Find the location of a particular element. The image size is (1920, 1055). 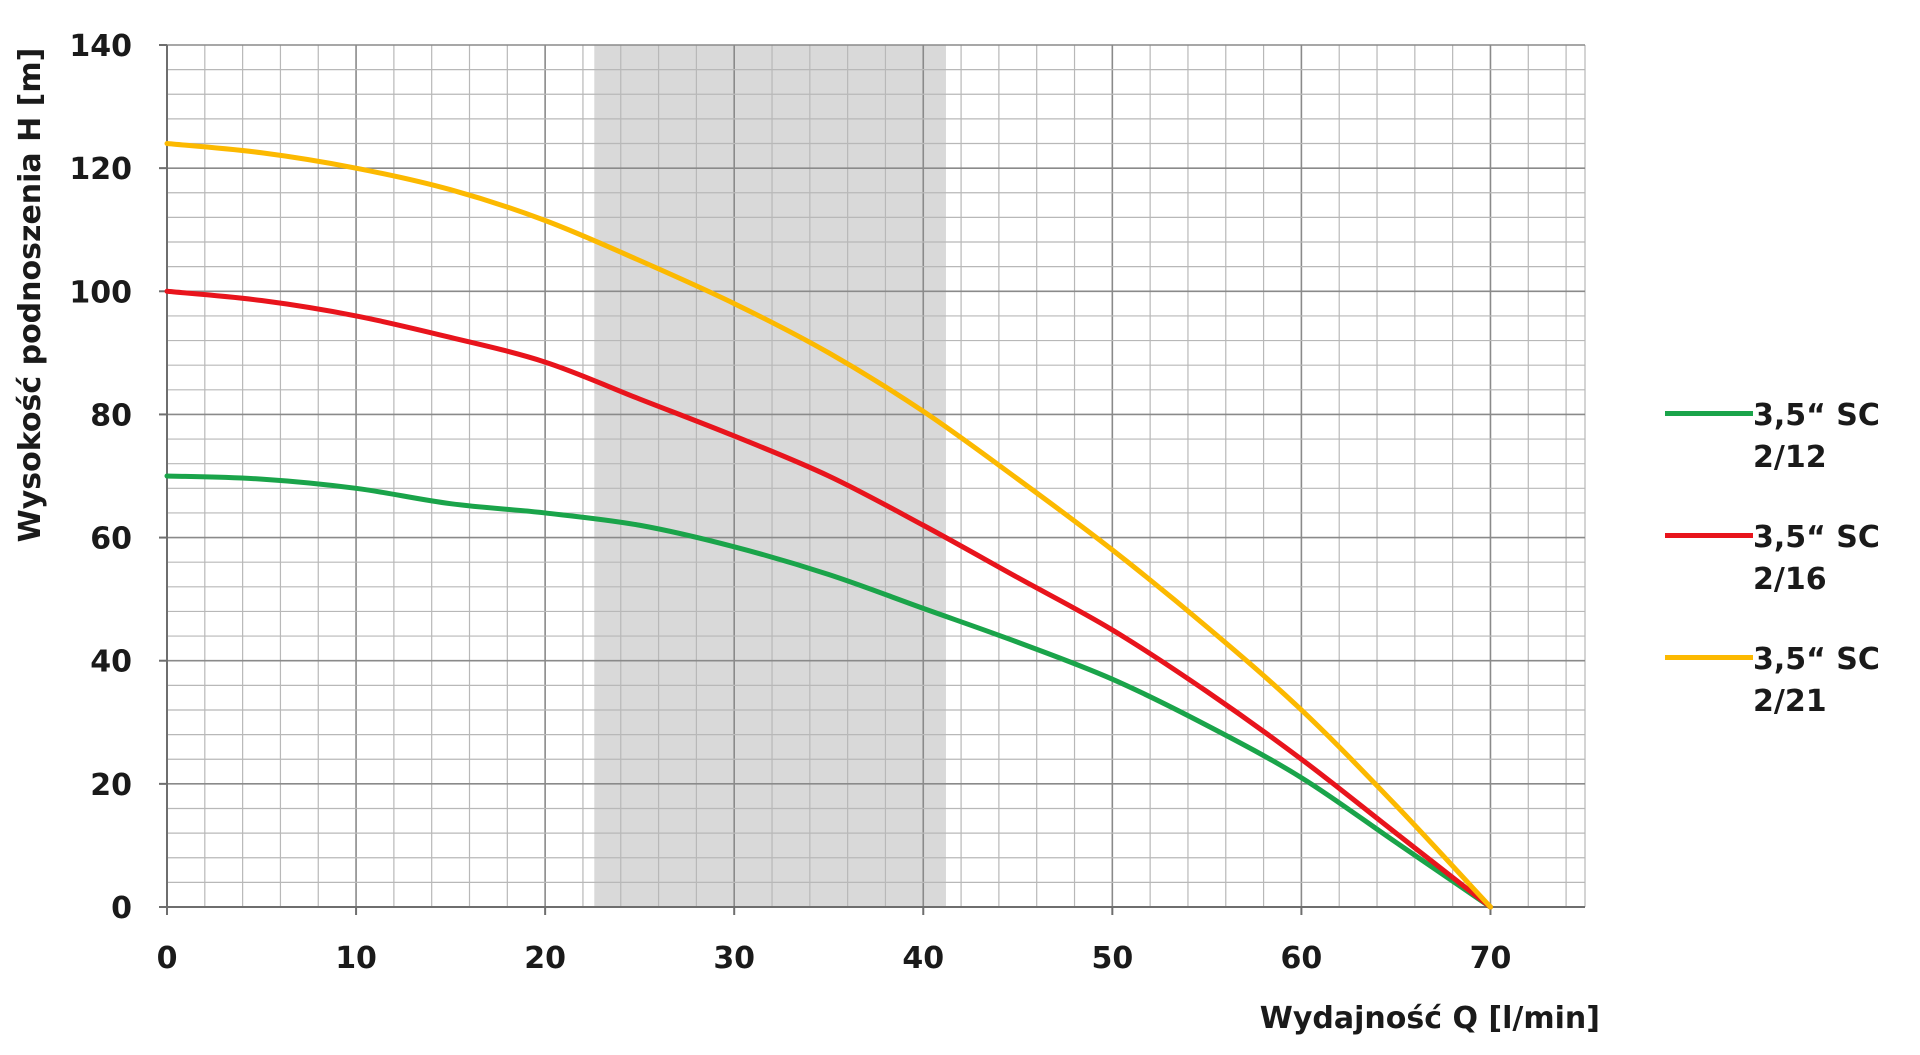

x-tick-label: 50 is located at coordinates (1112, 958).